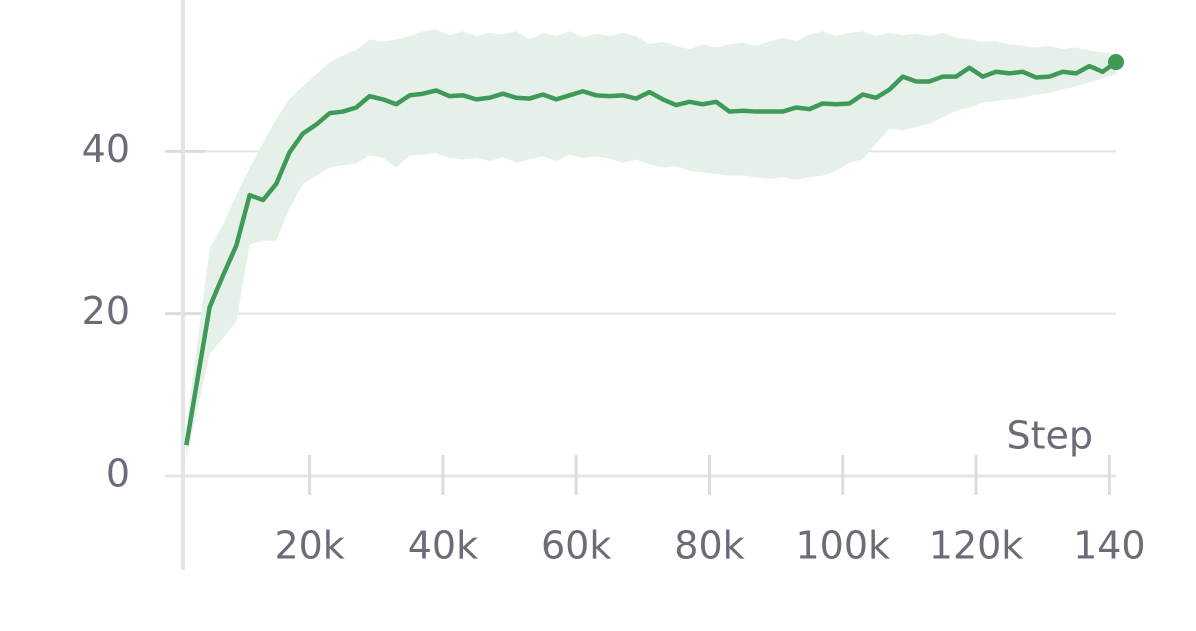 This screenshot has height=631, width=1196. What do you see at coordinates (106, 311) in the screenshot?
I see `y-tick-label: 20` at bounding box center [106, 311].